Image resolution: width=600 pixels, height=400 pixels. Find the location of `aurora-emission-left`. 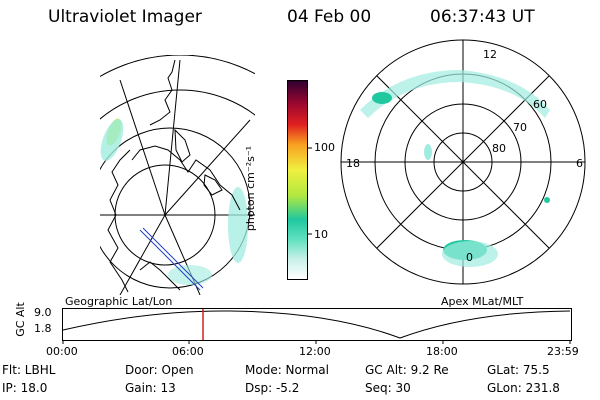

aurora-emission-left is located at coordinates (174, 201).